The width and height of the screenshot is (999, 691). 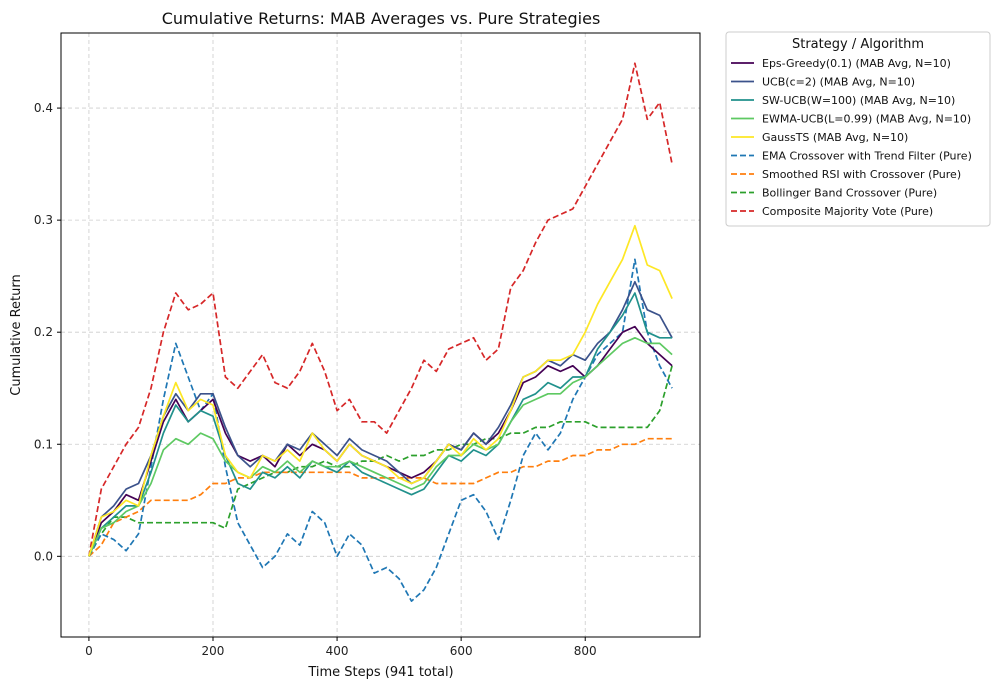 I want to click on x-tick-label: 0, so click(x=89, y=651).